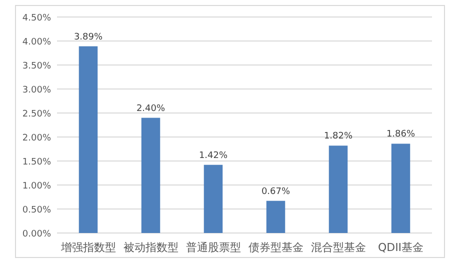 Image resolution: width=468 pixels, height=270 pixels. Describe the element at coordinates (37, 115) in the screenshot. I see `y-tick-label: 2.50%` at that location.